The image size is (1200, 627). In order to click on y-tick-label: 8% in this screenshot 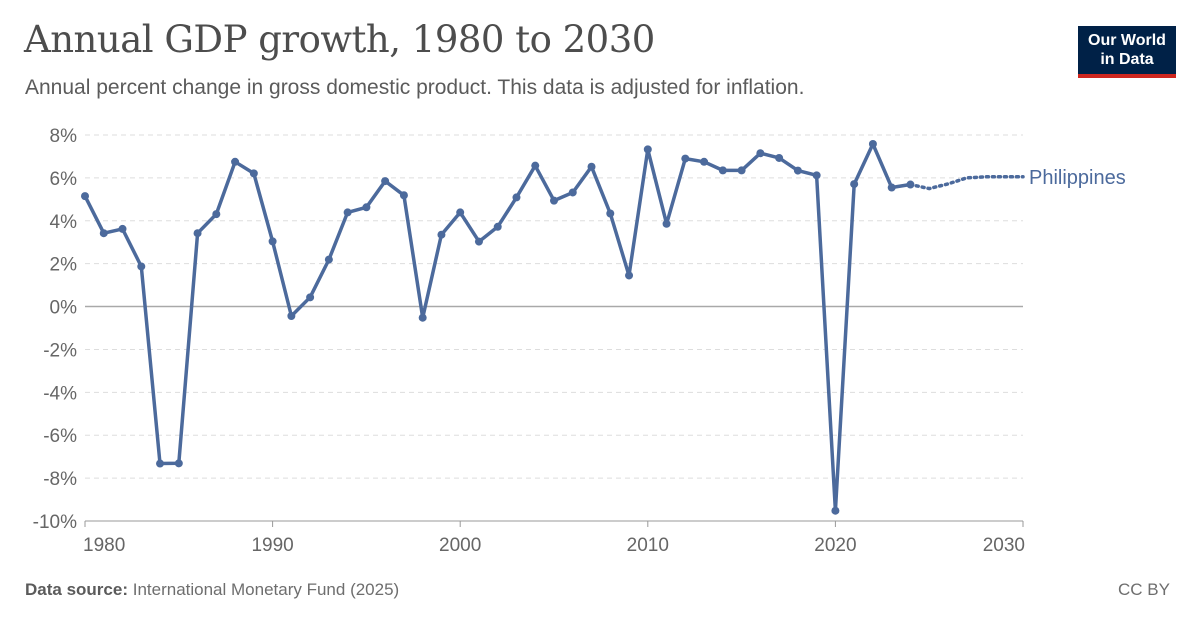, I will do `click(64, 136)`.